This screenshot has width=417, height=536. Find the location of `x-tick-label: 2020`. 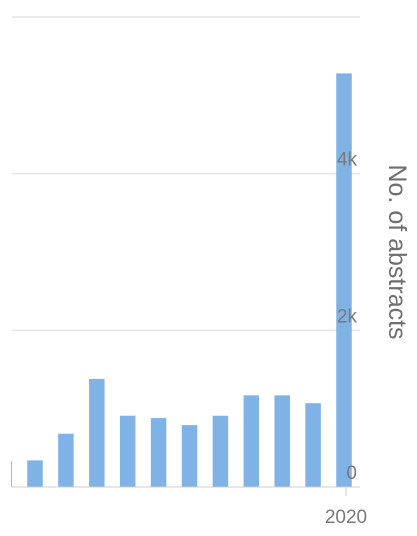

x-tick-label: 2020 is located at coordinates (346, 517).